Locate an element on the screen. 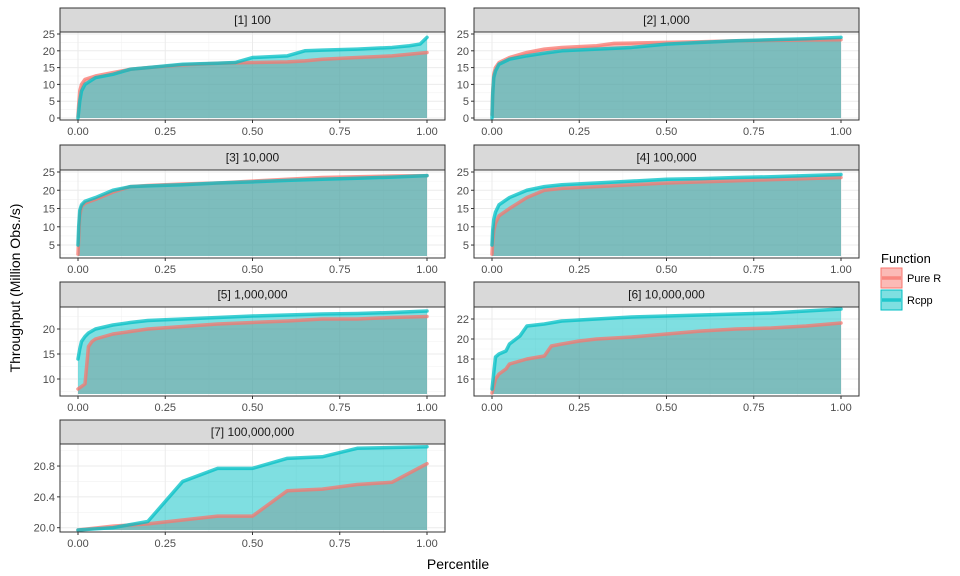 The height and width of the screenshot is (576, 960). facet-panel: [2] 1,000 0 5 10 15 20 25 0.00 0.25 0.50 0.75 1.00 is located at coordinates (658, 72).